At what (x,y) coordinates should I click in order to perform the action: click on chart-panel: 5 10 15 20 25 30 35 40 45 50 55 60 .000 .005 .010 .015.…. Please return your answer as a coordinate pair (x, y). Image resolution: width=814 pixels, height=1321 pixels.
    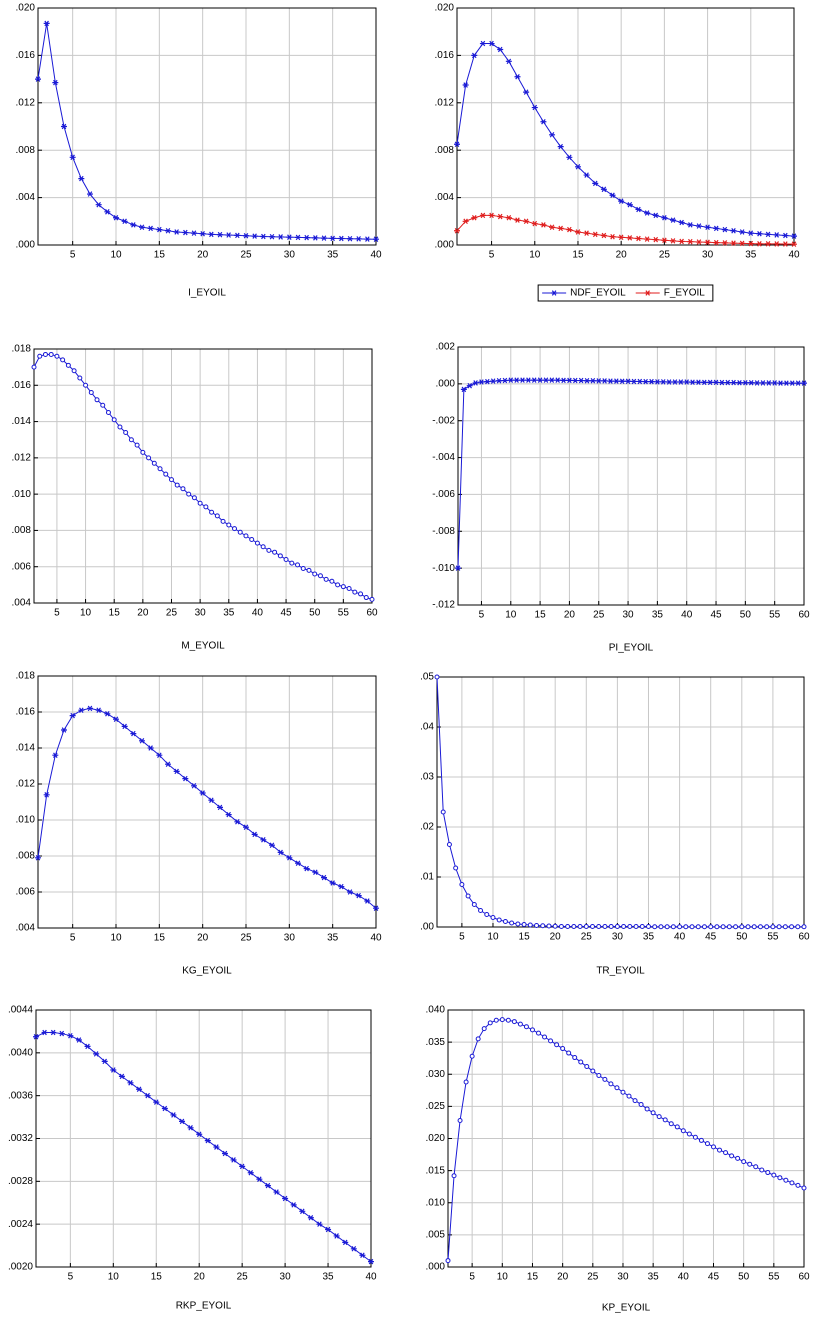
    Looking at the image, I should click on (618, 1159).